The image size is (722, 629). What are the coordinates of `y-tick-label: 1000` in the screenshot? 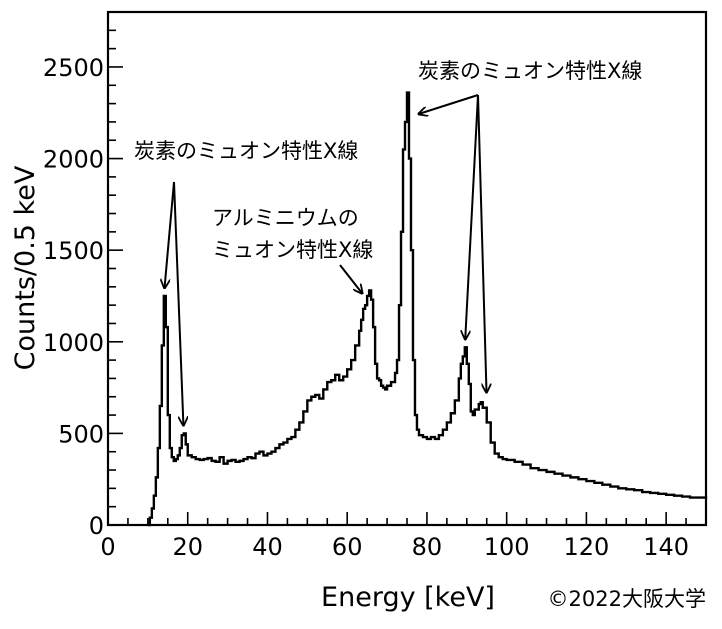 It's located at (73, 343).